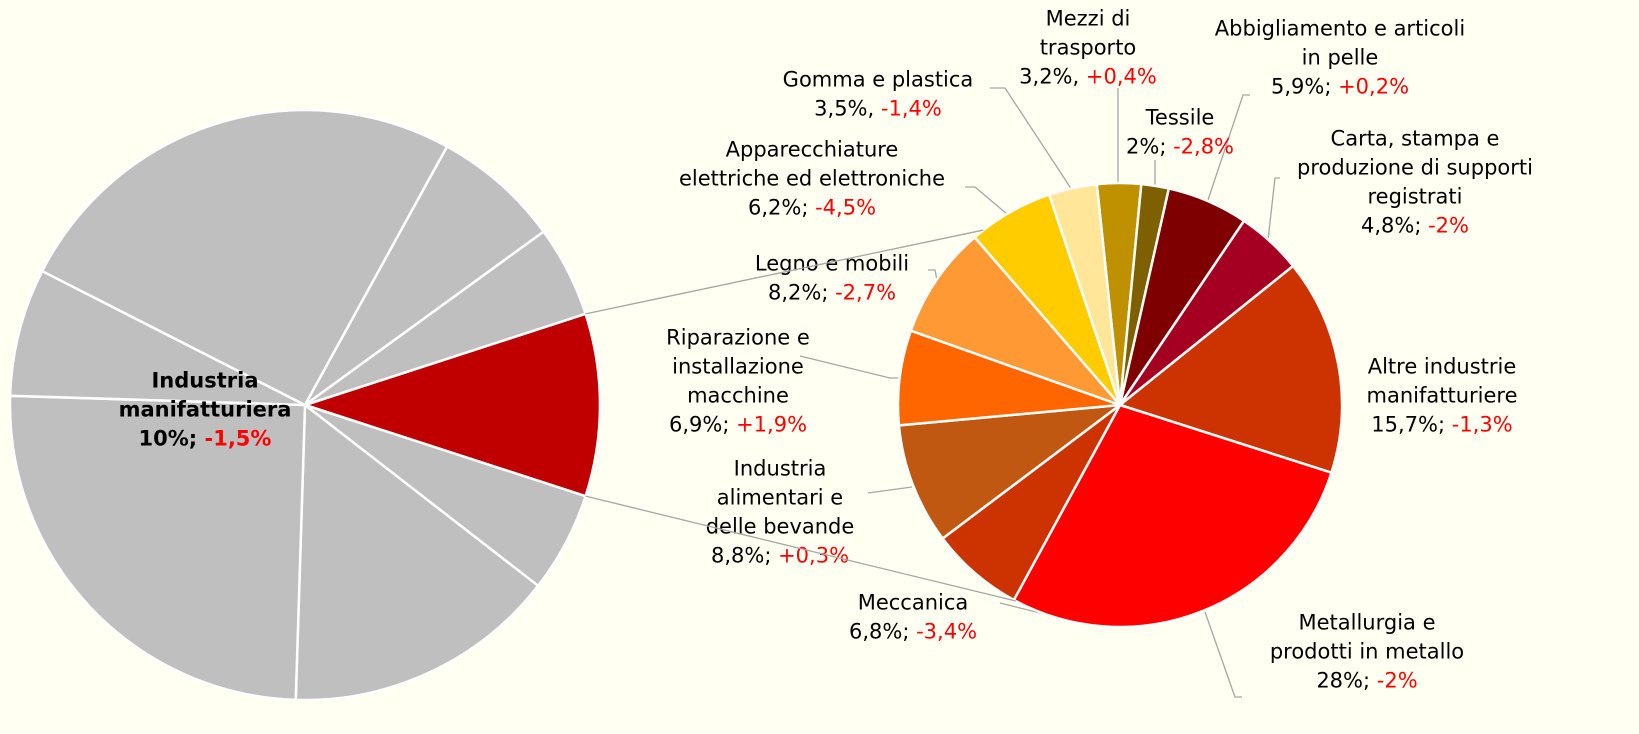 The height and width of the screenshot is (734, 1639). I want to click on label-line: manifatturiere, so click(1442, 395).